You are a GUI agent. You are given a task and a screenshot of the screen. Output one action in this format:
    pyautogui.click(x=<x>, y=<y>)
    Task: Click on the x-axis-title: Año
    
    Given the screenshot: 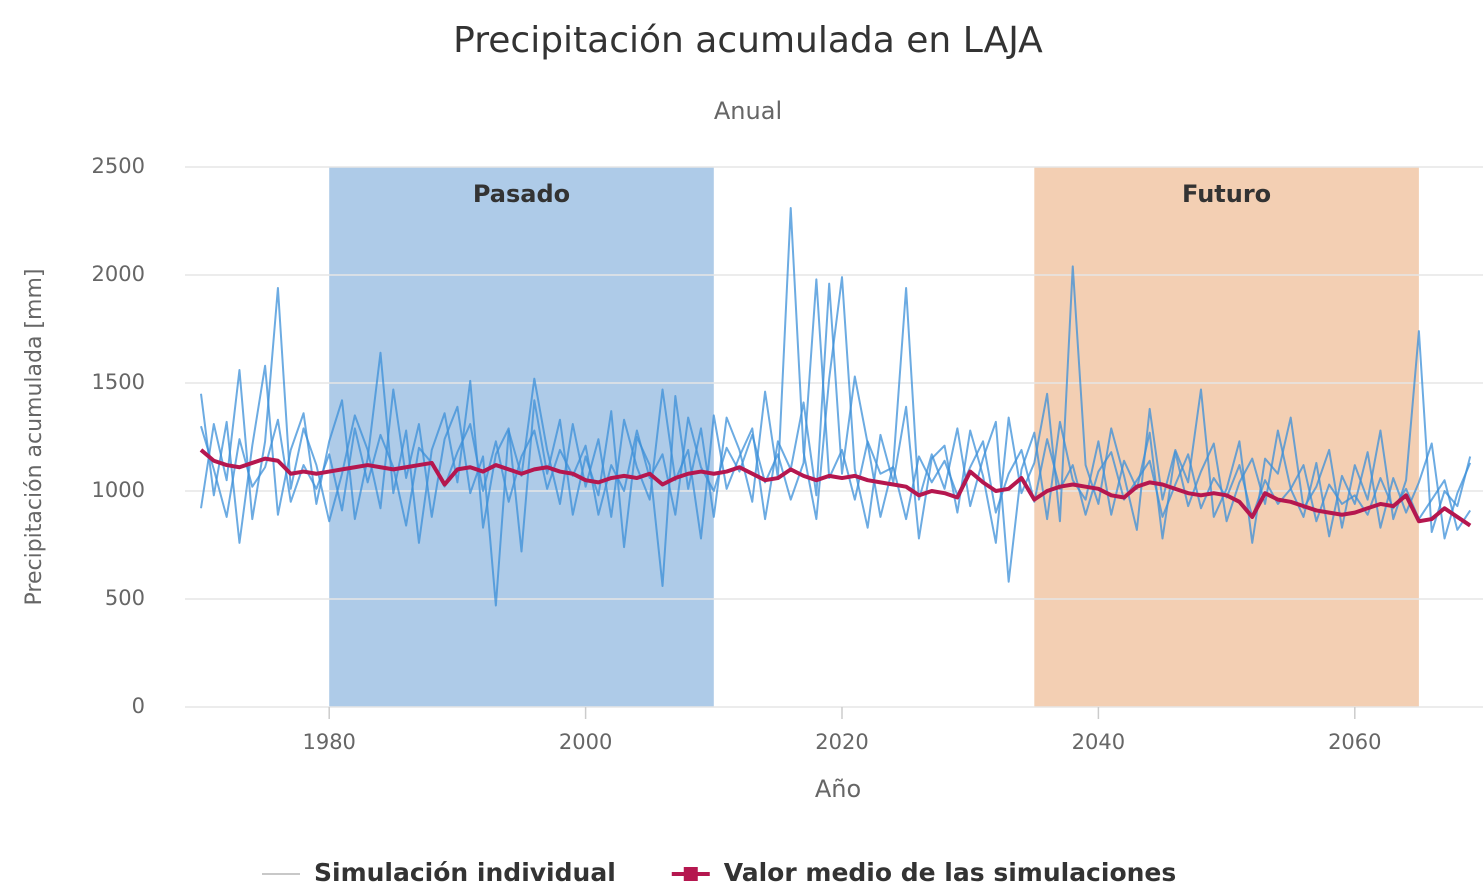 What is the action you would take?
    pyautogui.click(x=838, y=789)
    